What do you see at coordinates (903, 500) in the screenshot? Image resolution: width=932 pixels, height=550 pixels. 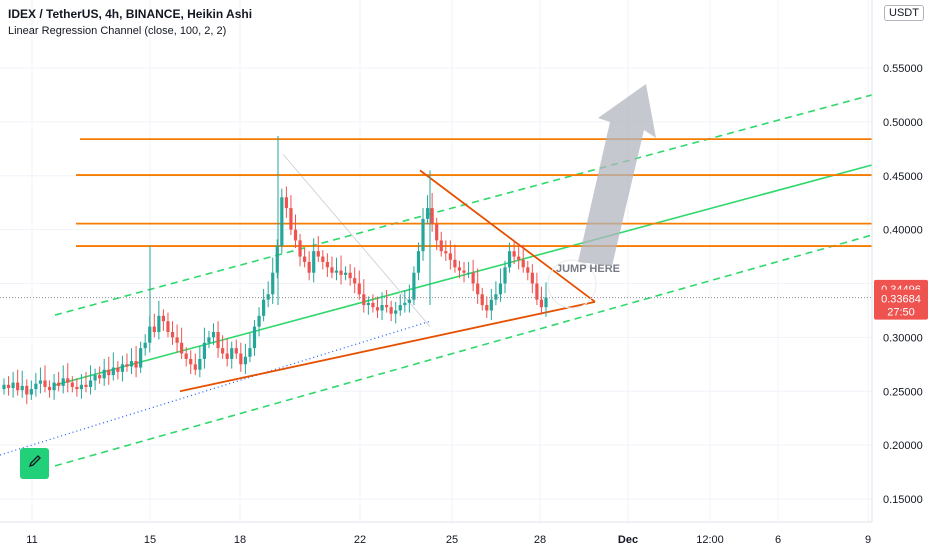 I see `price-tick-label: 0.15000` at bounding box center [903, 500].